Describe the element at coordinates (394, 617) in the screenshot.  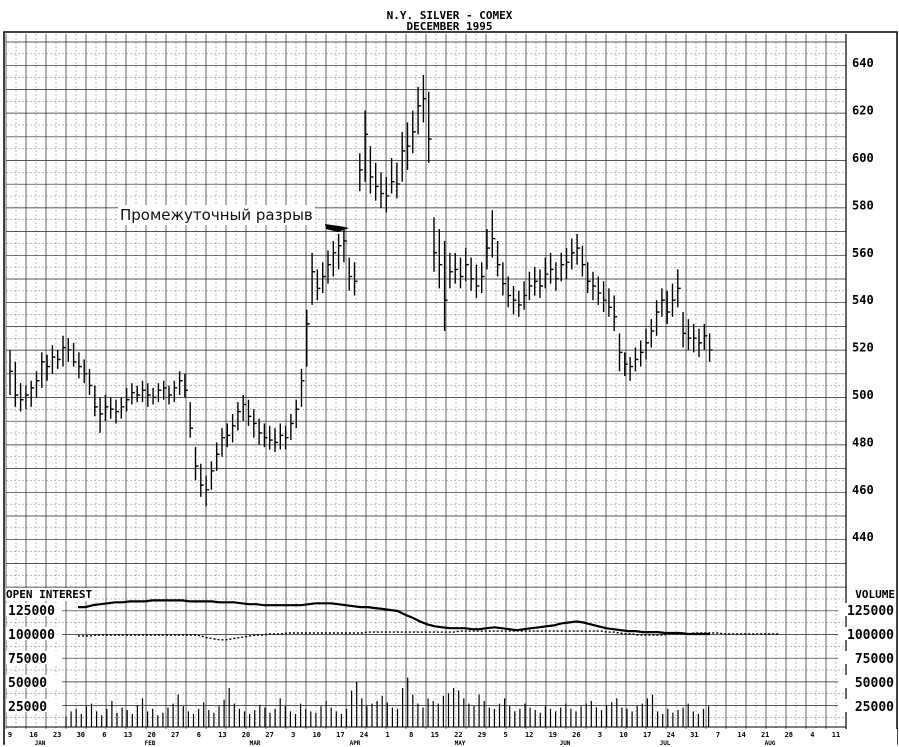
I see `open-interest-series` at that location.